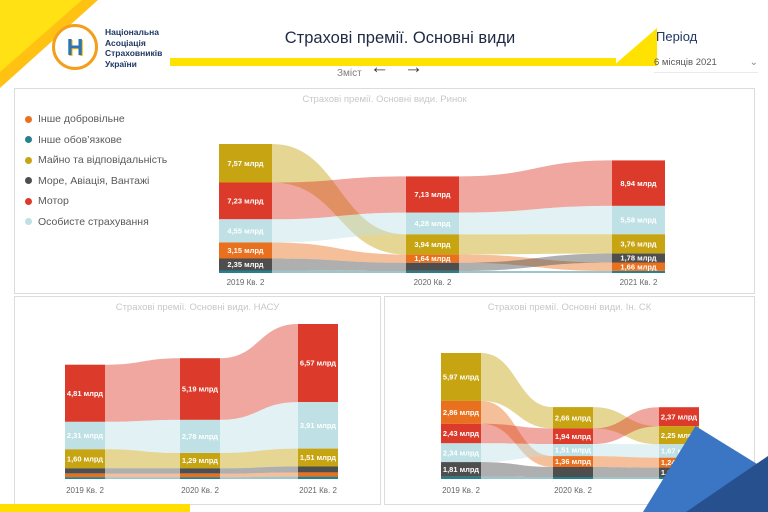  What do you see at coordinates (706, 63) in the screenshot?
I see `period-dropdown: 6 місяців 2021 ⌄` at bounding box center [706, 63].